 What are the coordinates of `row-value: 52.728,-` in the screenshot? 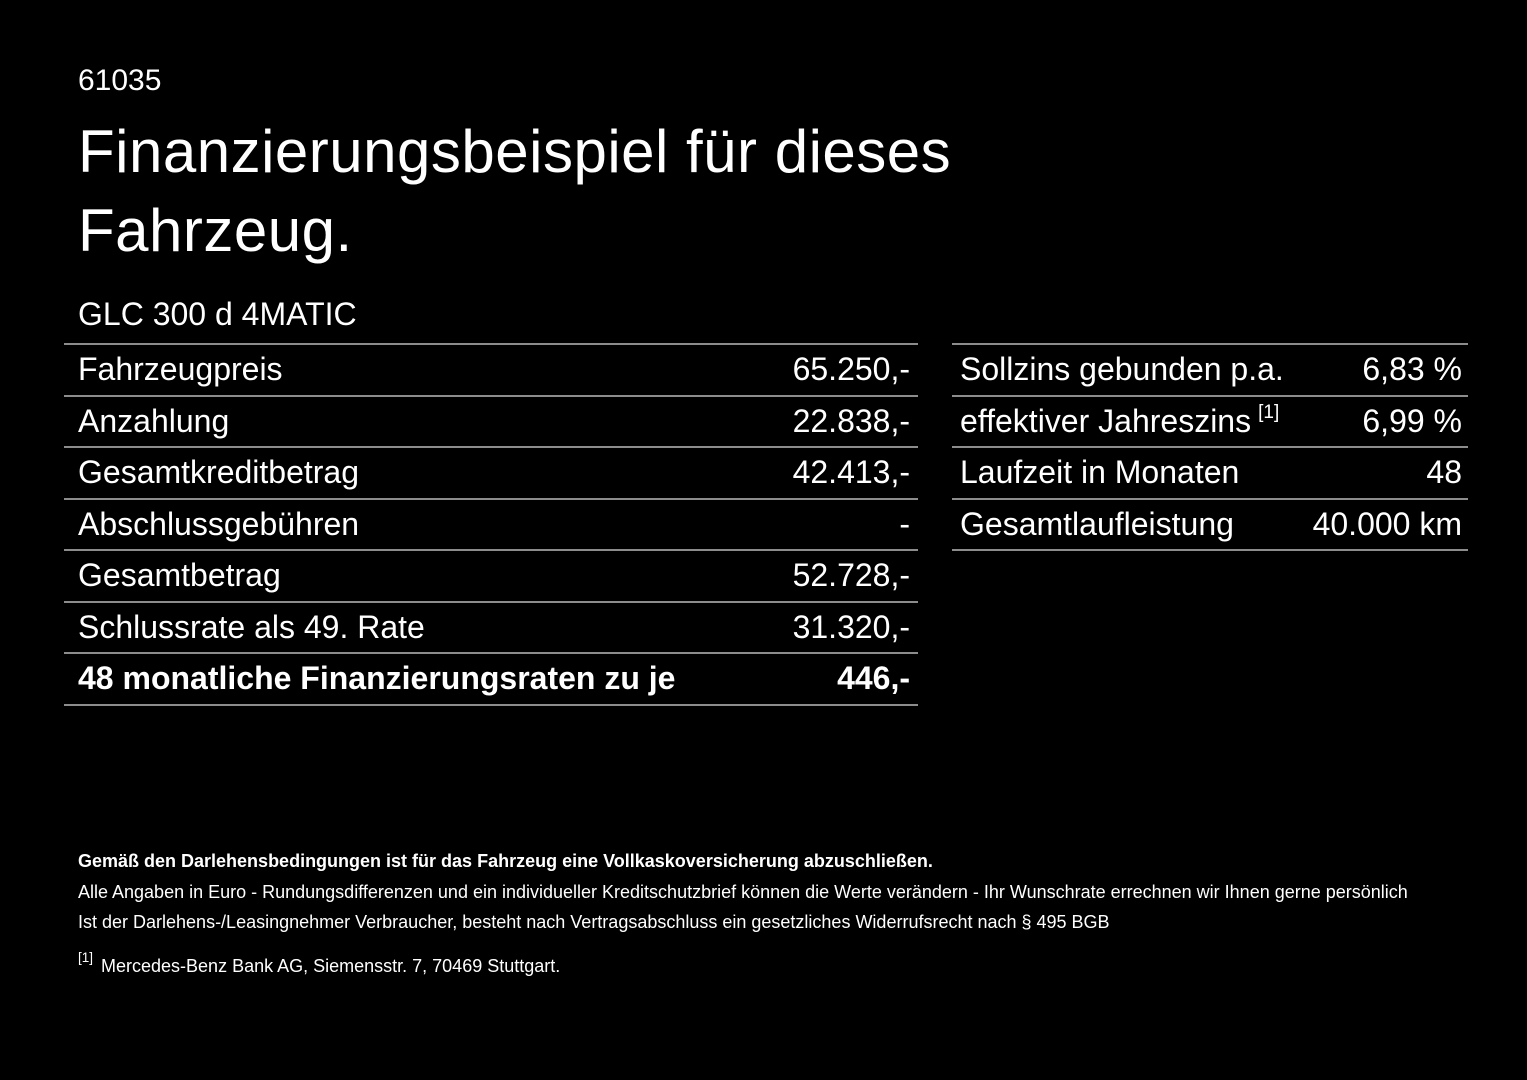 It's located at (851, 575).